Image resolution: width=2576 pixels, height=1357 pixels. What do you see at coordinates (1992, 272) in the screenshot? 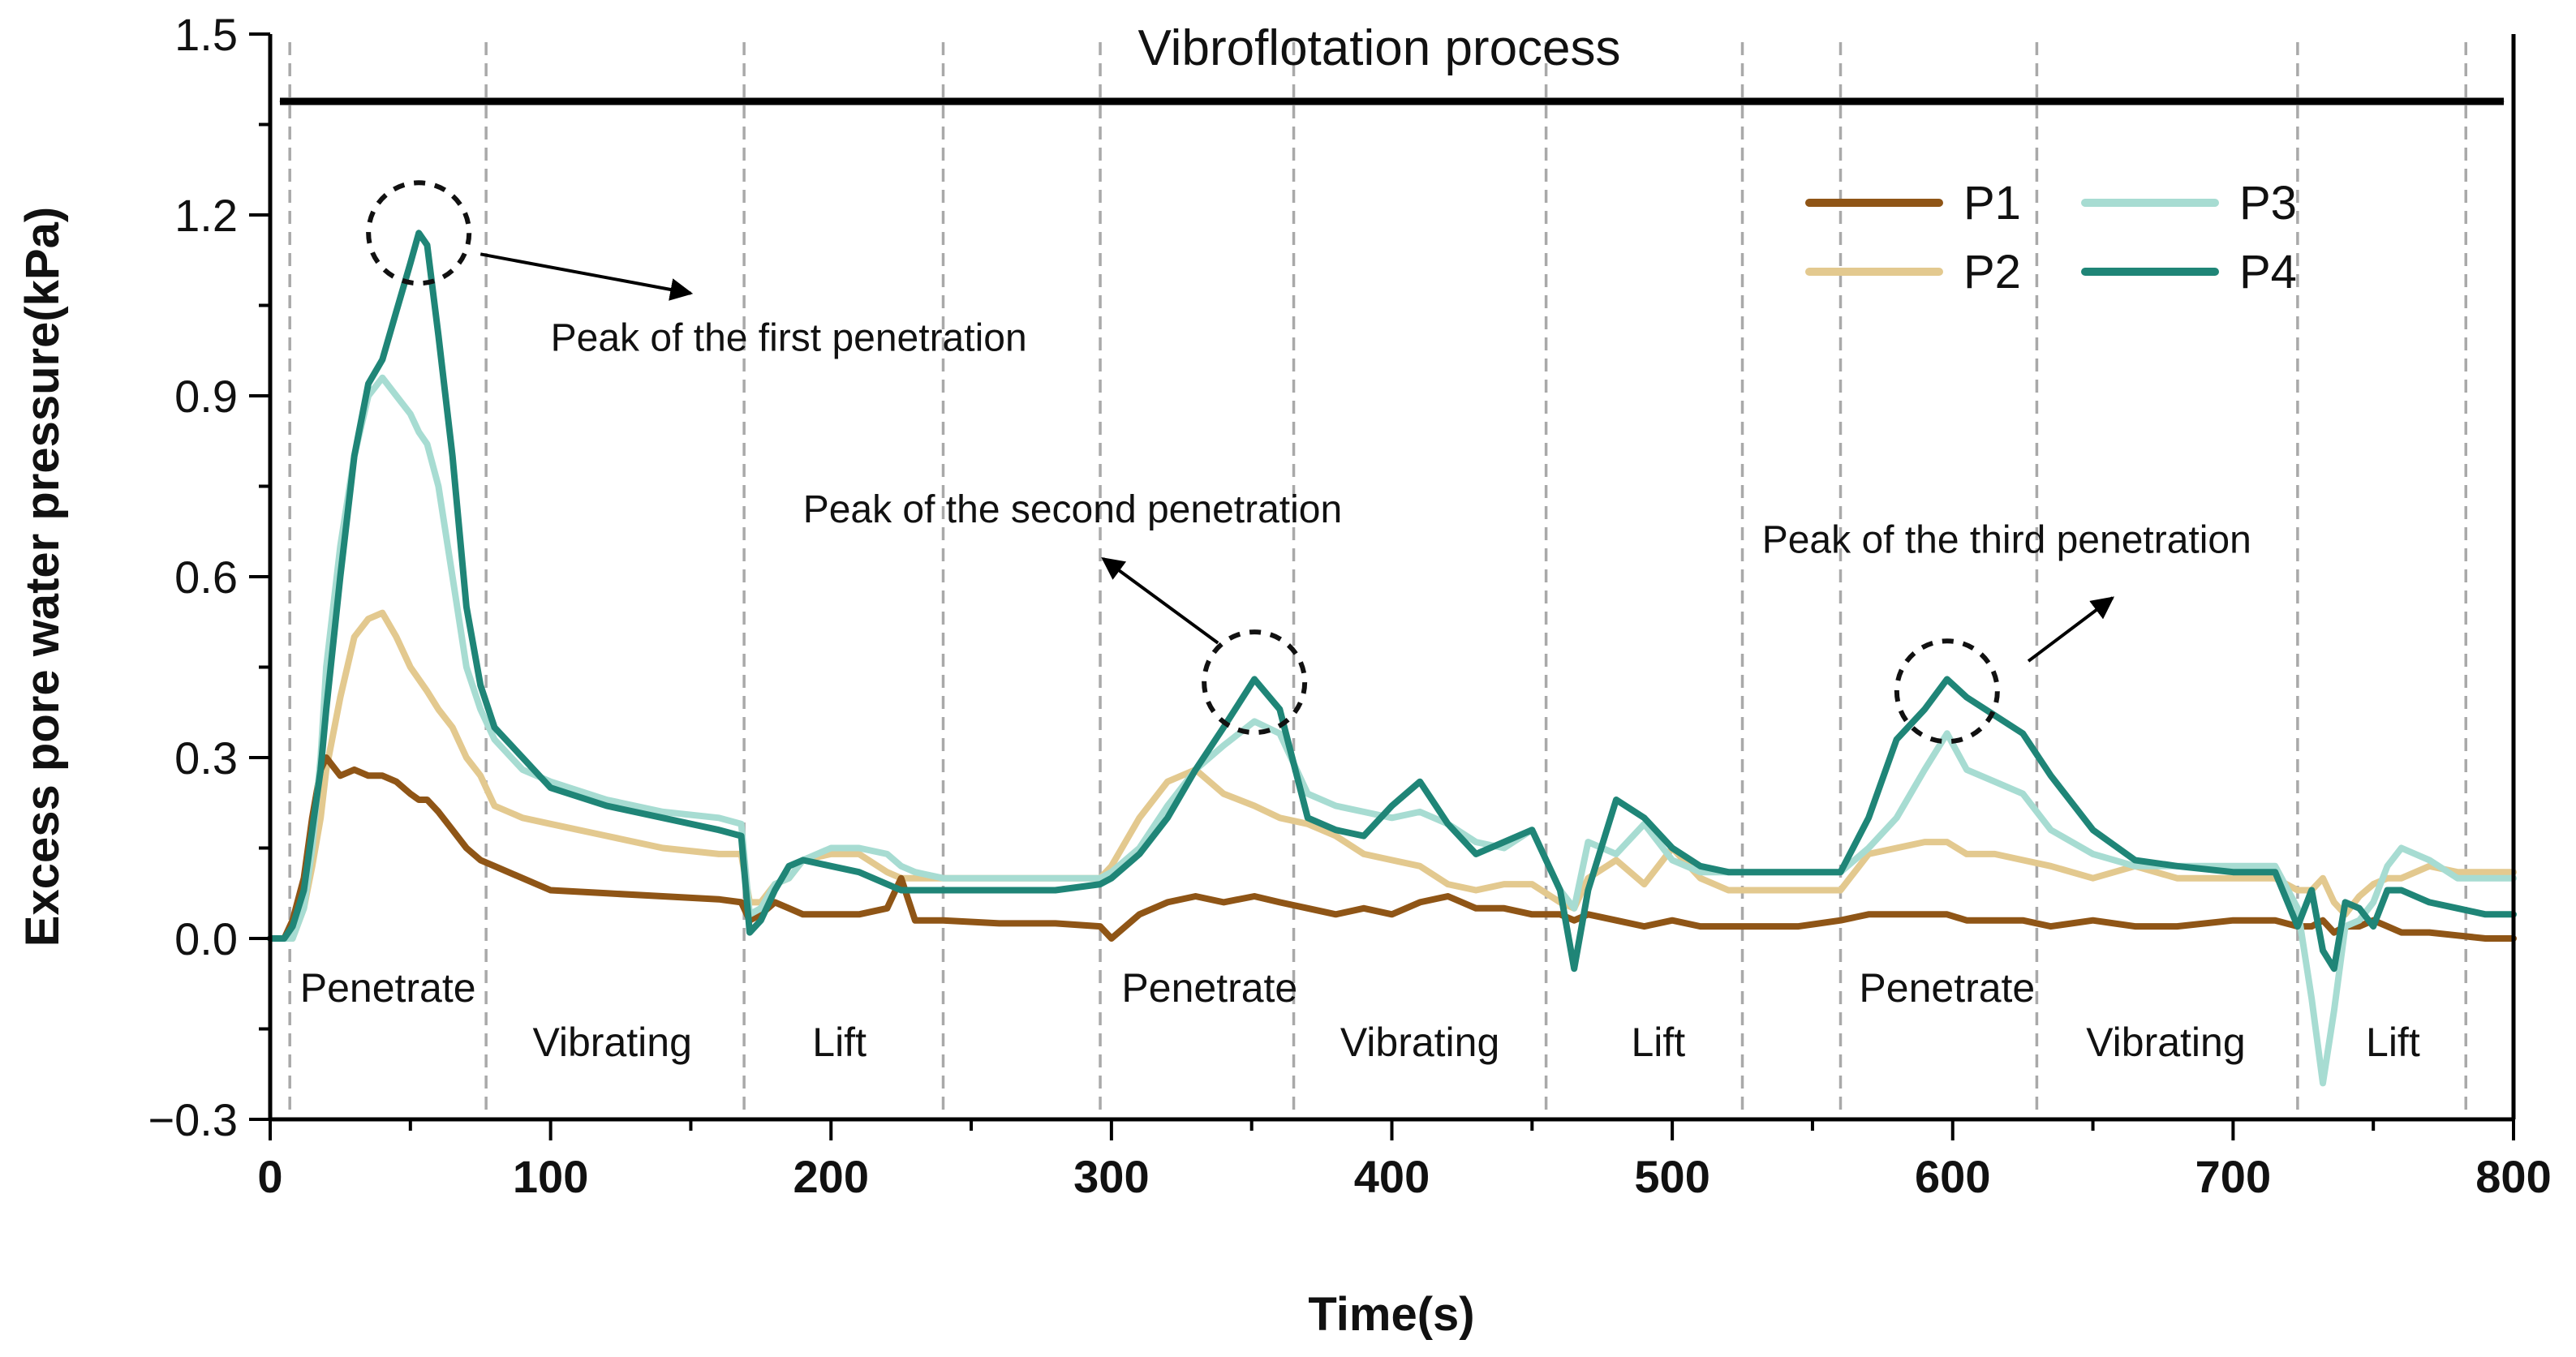
I see `legend-label-p2: P2` at bounding box center [1992, 272].